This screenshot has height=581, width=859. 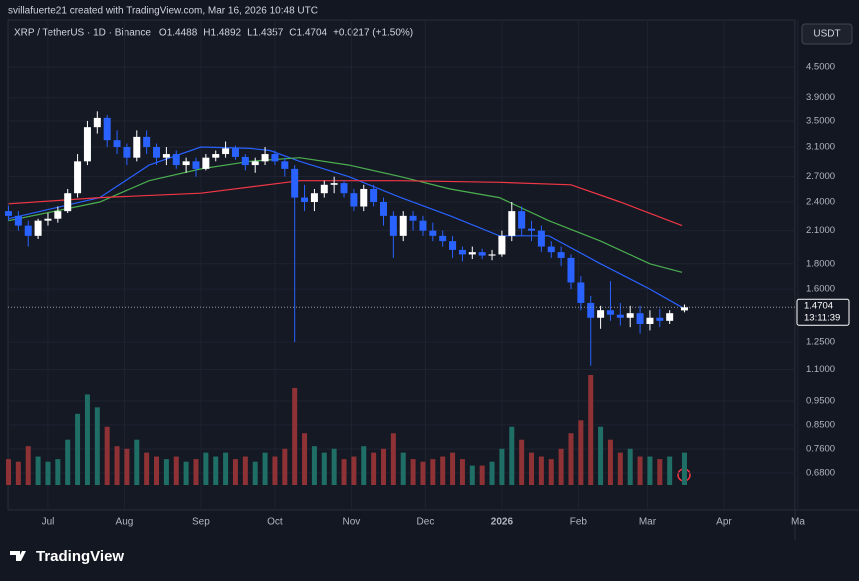 I want to click on y-tick-label: 1.8000, so click(x=820, y=263).